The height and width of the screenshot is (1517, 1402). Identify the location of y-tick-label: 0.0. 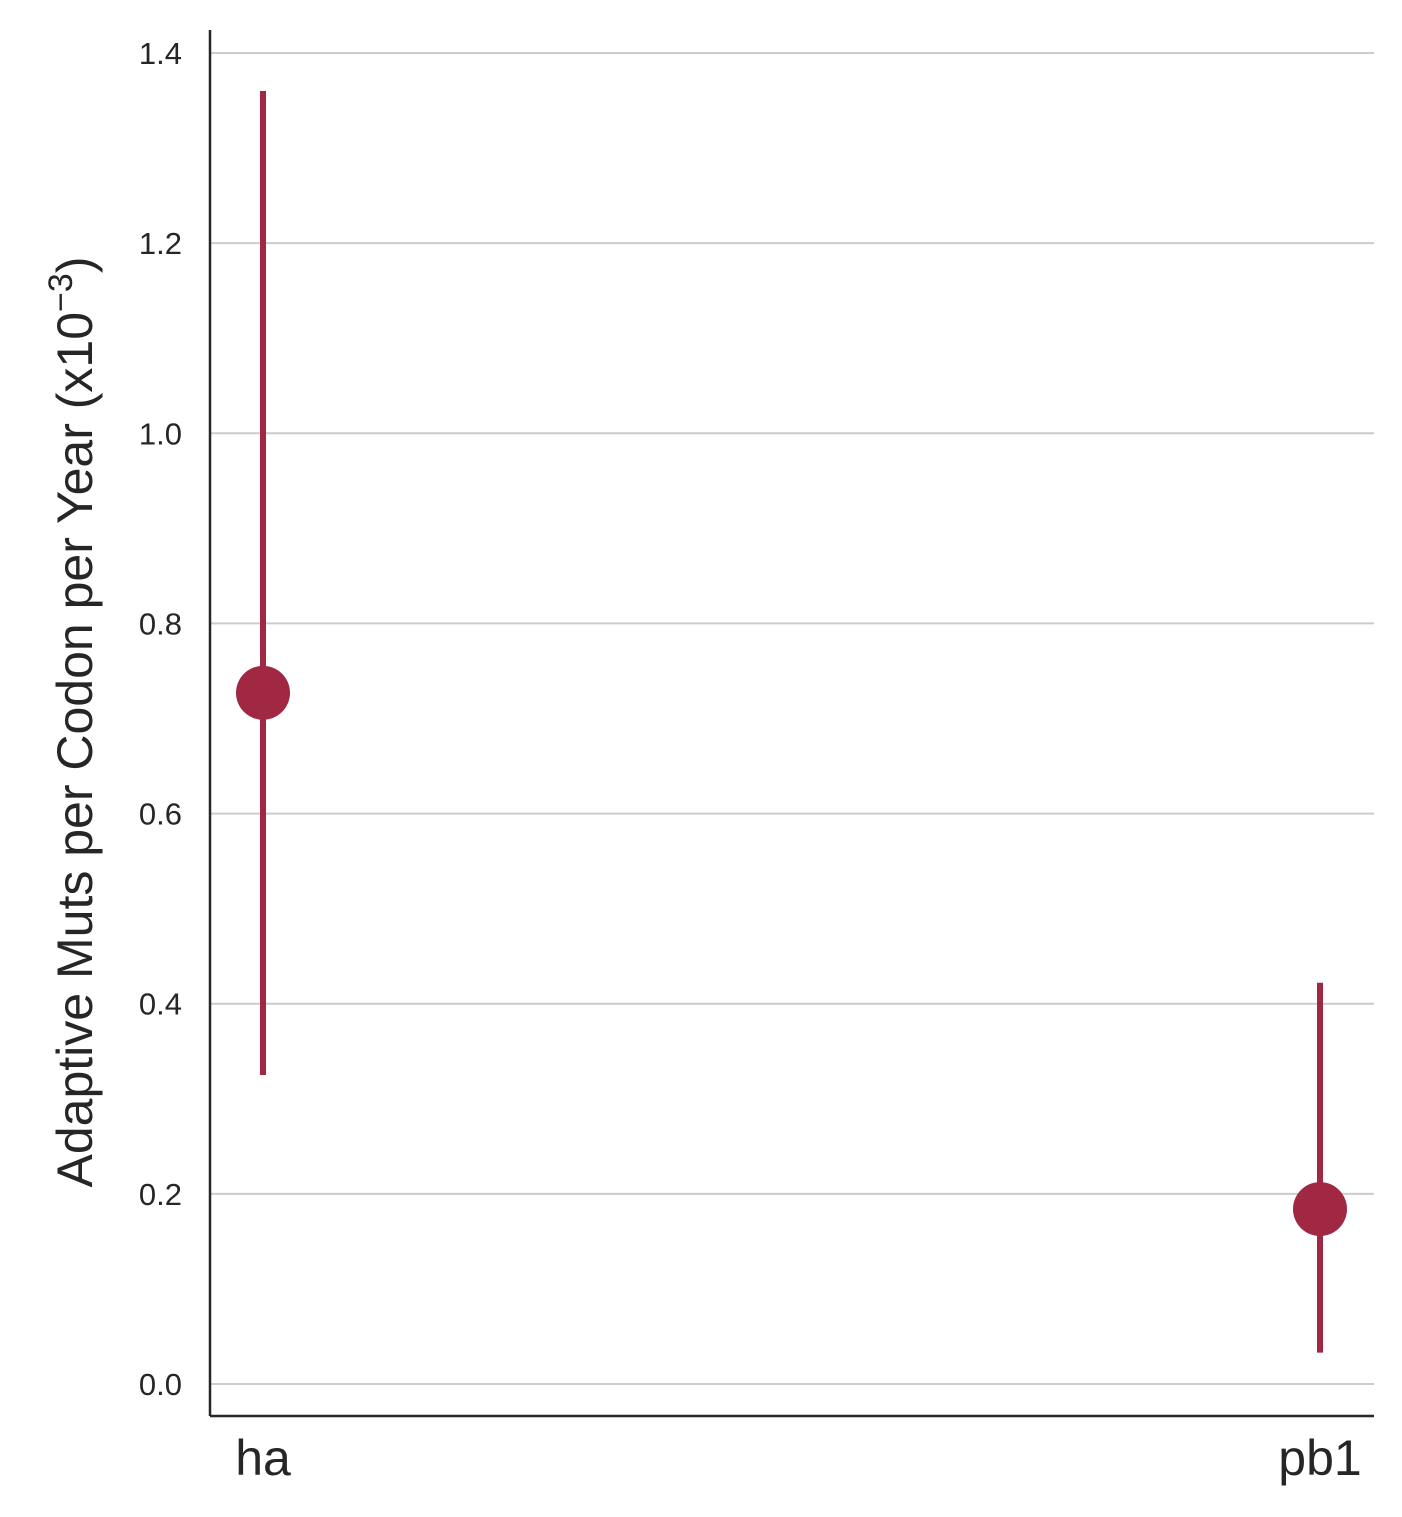
(160, 1384).